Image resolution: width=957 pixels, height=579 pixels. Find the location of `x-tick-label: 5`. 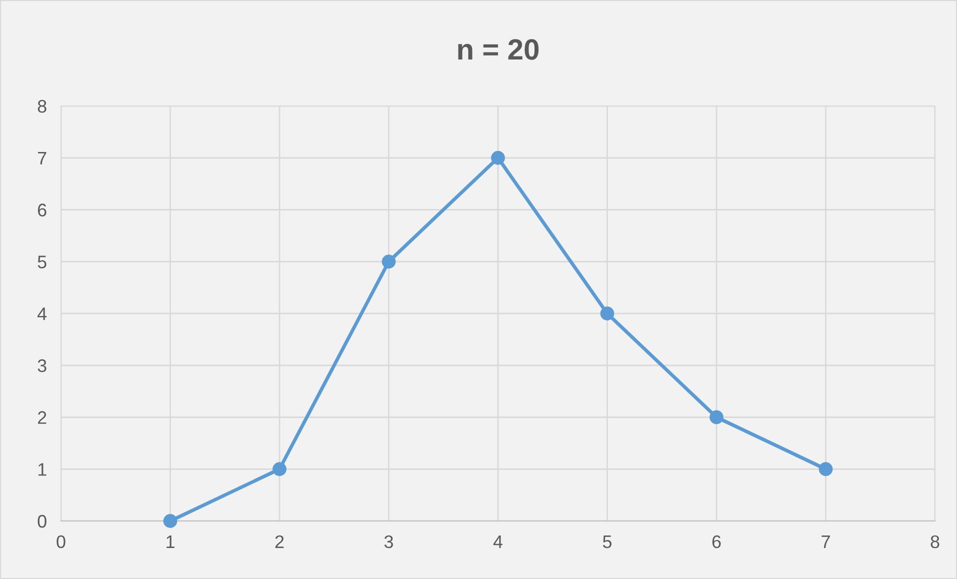

x-tick-label: 5 is located at coordinates (607, 542).